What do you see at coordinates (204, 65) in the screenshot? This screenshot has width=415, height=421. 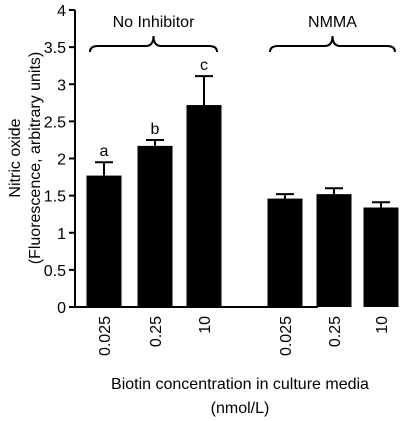 I see `significance-label: c` at bounding box center [204, 65].